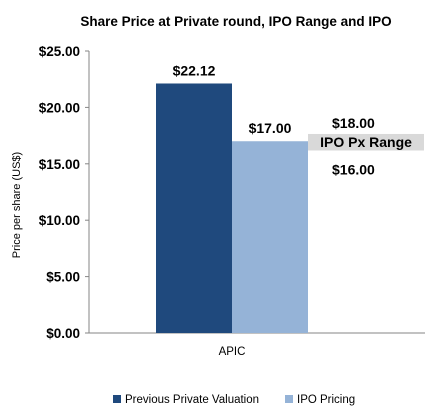 The image size is (443, 413). What do you see at coordinates (353, 123) in the screenshot?
I see `range-high-label: $18.00` at bounding box center [353, 123].